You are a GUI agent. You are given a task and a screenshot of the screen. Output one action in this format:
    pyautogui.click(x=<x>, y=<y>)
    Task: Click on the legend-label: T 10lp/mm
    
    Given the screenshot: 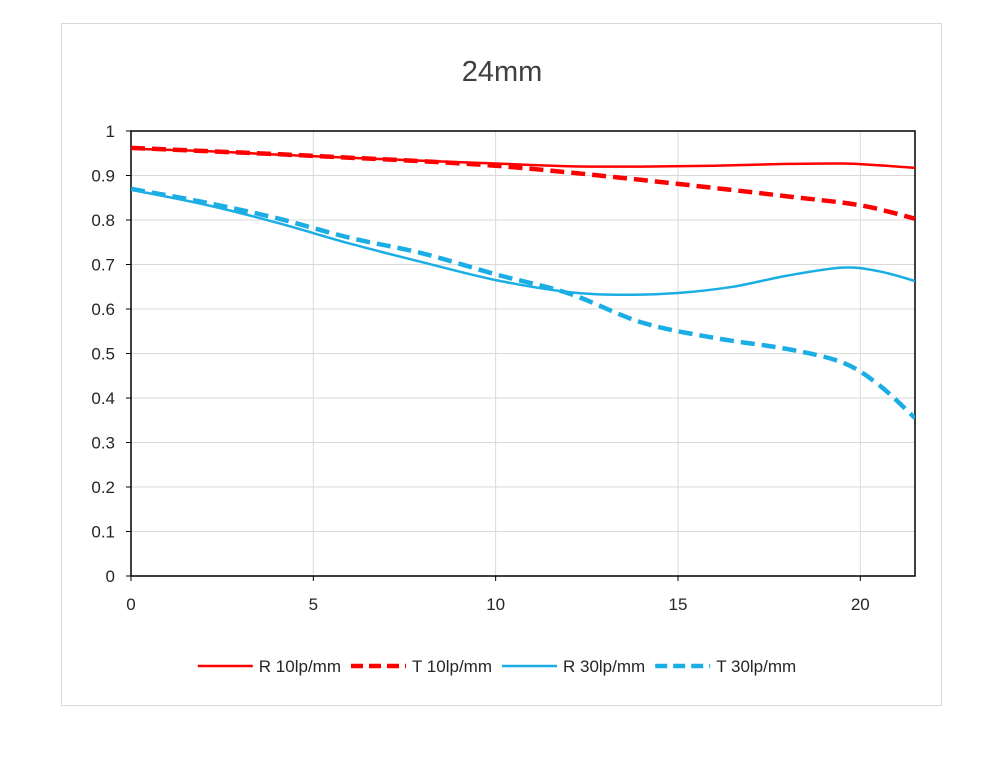 What is the action you would take?
    pyautogui.click(x=452, y=666)
    